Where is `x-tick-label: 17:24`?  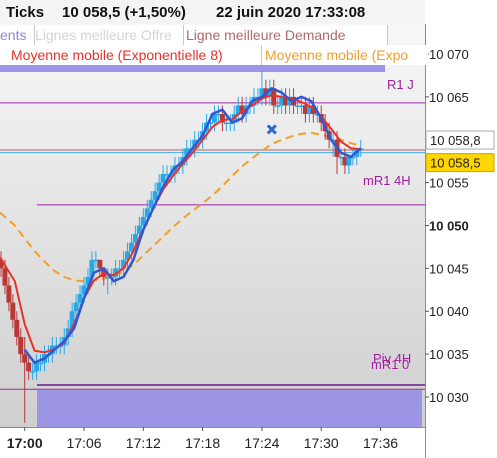
x-tick-label: 17:24 is located at coordinates (261, 443).